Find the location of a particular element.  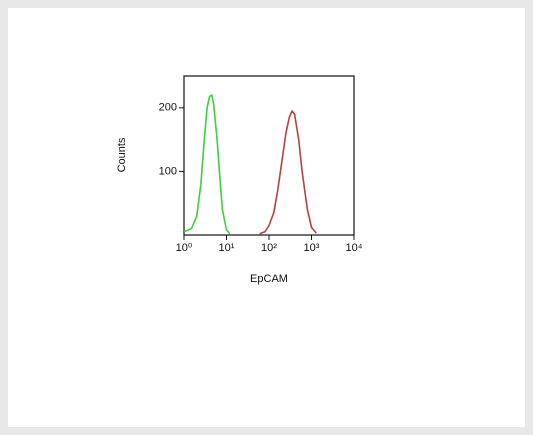

y-tick-label: 200 is located at coordinates (168, 108).